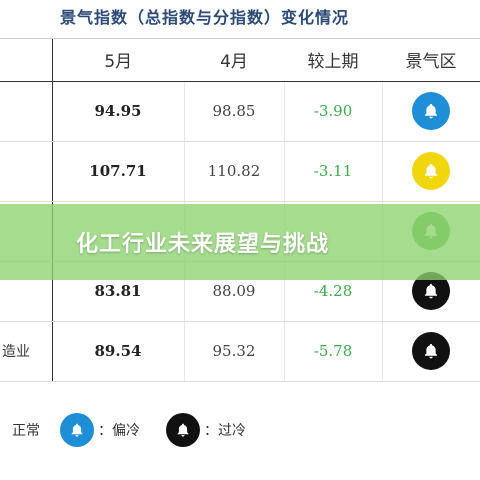  I want to click on header-change: 较上期, so click(333, 60).